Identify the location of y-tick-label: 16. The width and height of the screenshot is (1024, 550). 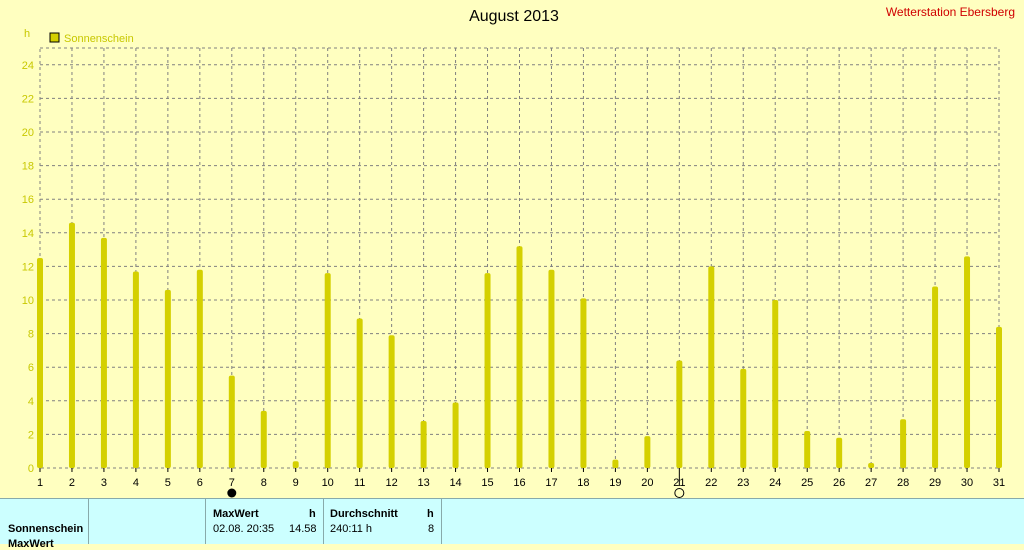
(28, 200).